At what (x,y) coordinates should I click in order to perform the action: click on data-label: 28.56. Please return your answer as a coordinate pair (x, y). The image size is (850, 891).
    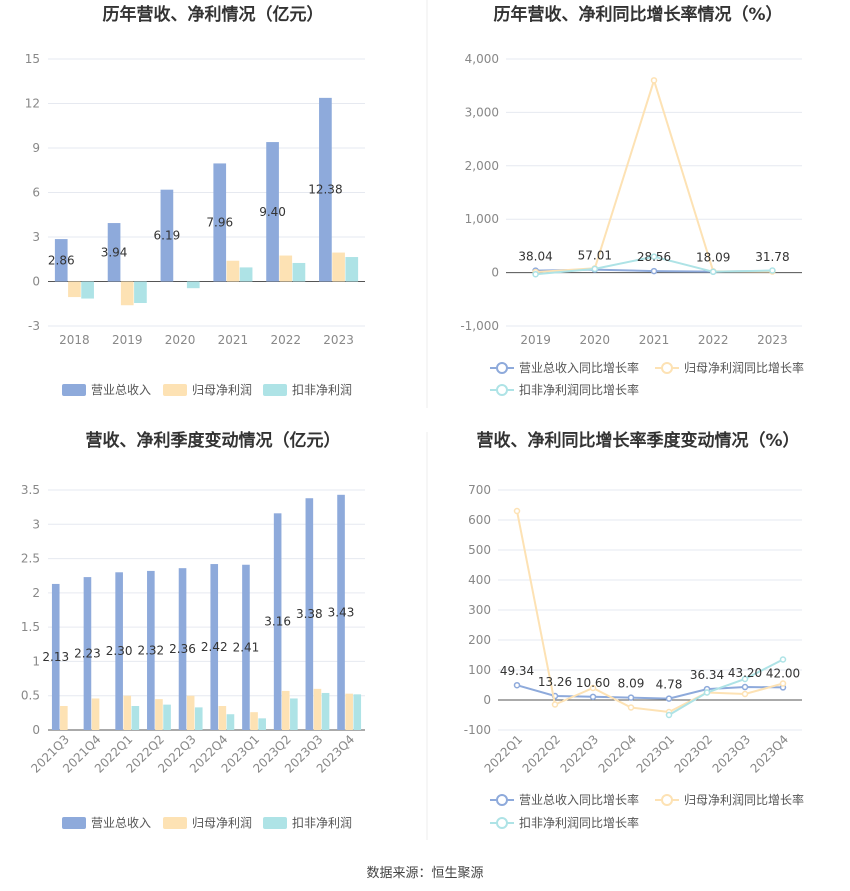
    Looking at the image, I should click on (654, 257).